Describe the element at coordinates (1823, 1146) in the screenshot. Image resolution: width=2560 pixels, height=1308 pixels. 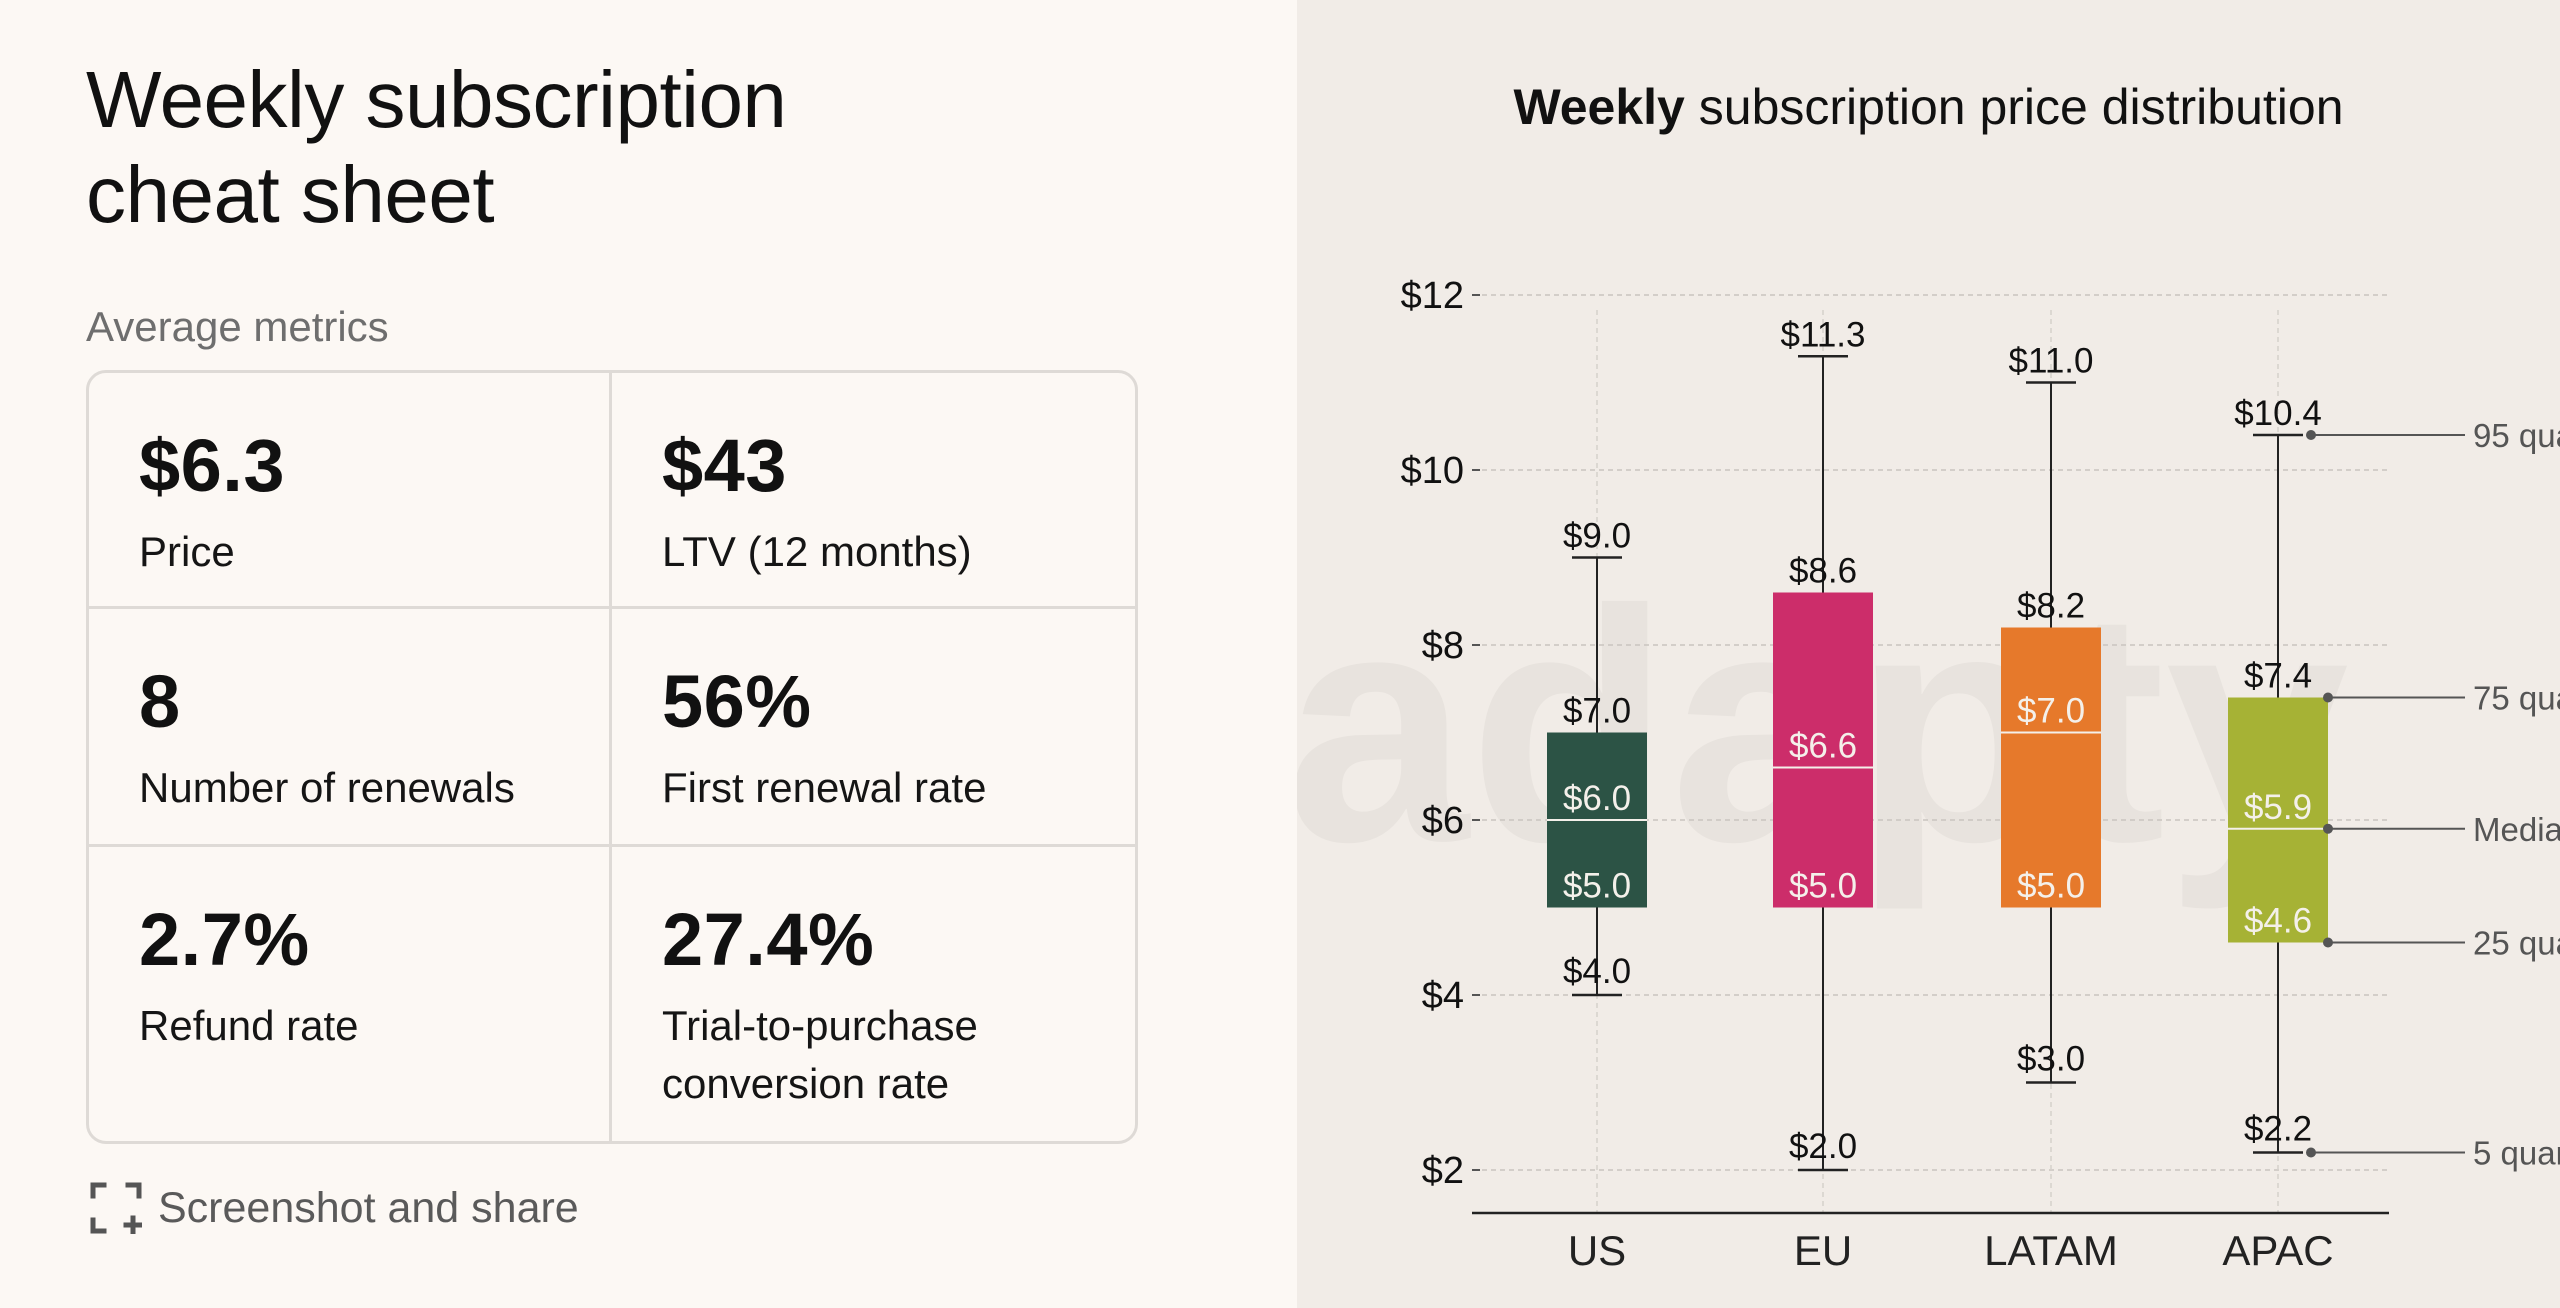
I see `label-q05-eu: $2.0` at that location.